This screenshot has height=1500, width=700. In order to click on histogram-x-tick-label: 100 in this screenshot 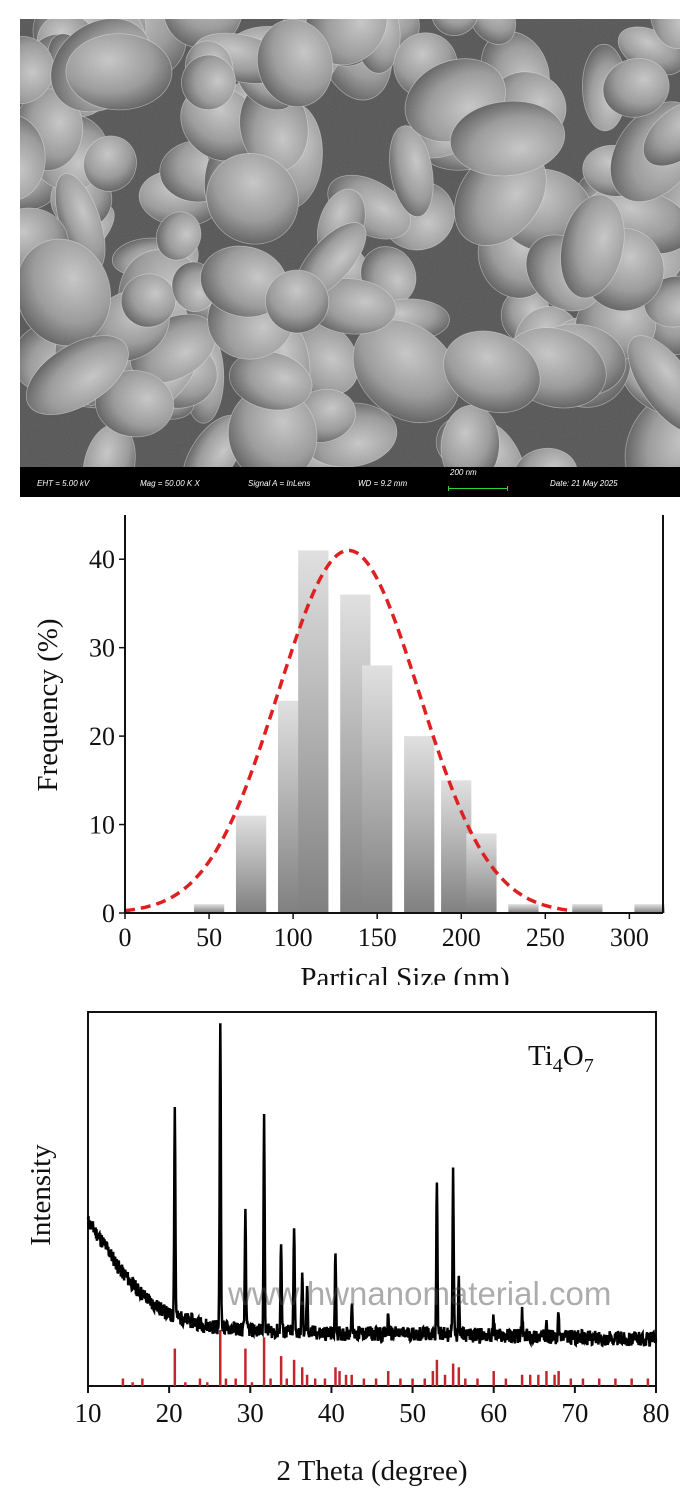, I will do `click(293, 937)`.